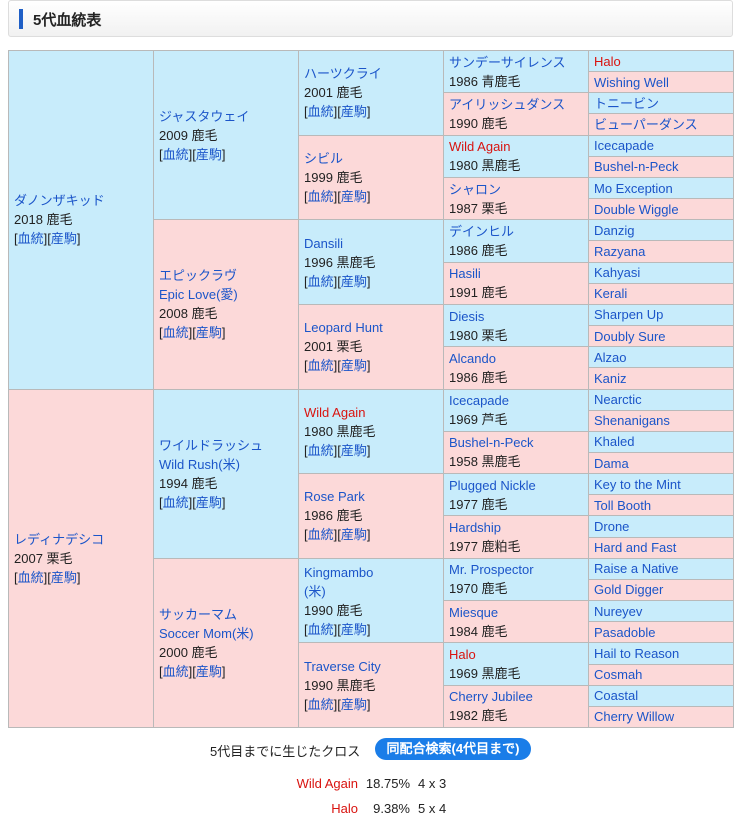 Image resolution: width=750 pixels, height=816 pixels. I want to click on horse-name: シャロン, so click(475, 189).